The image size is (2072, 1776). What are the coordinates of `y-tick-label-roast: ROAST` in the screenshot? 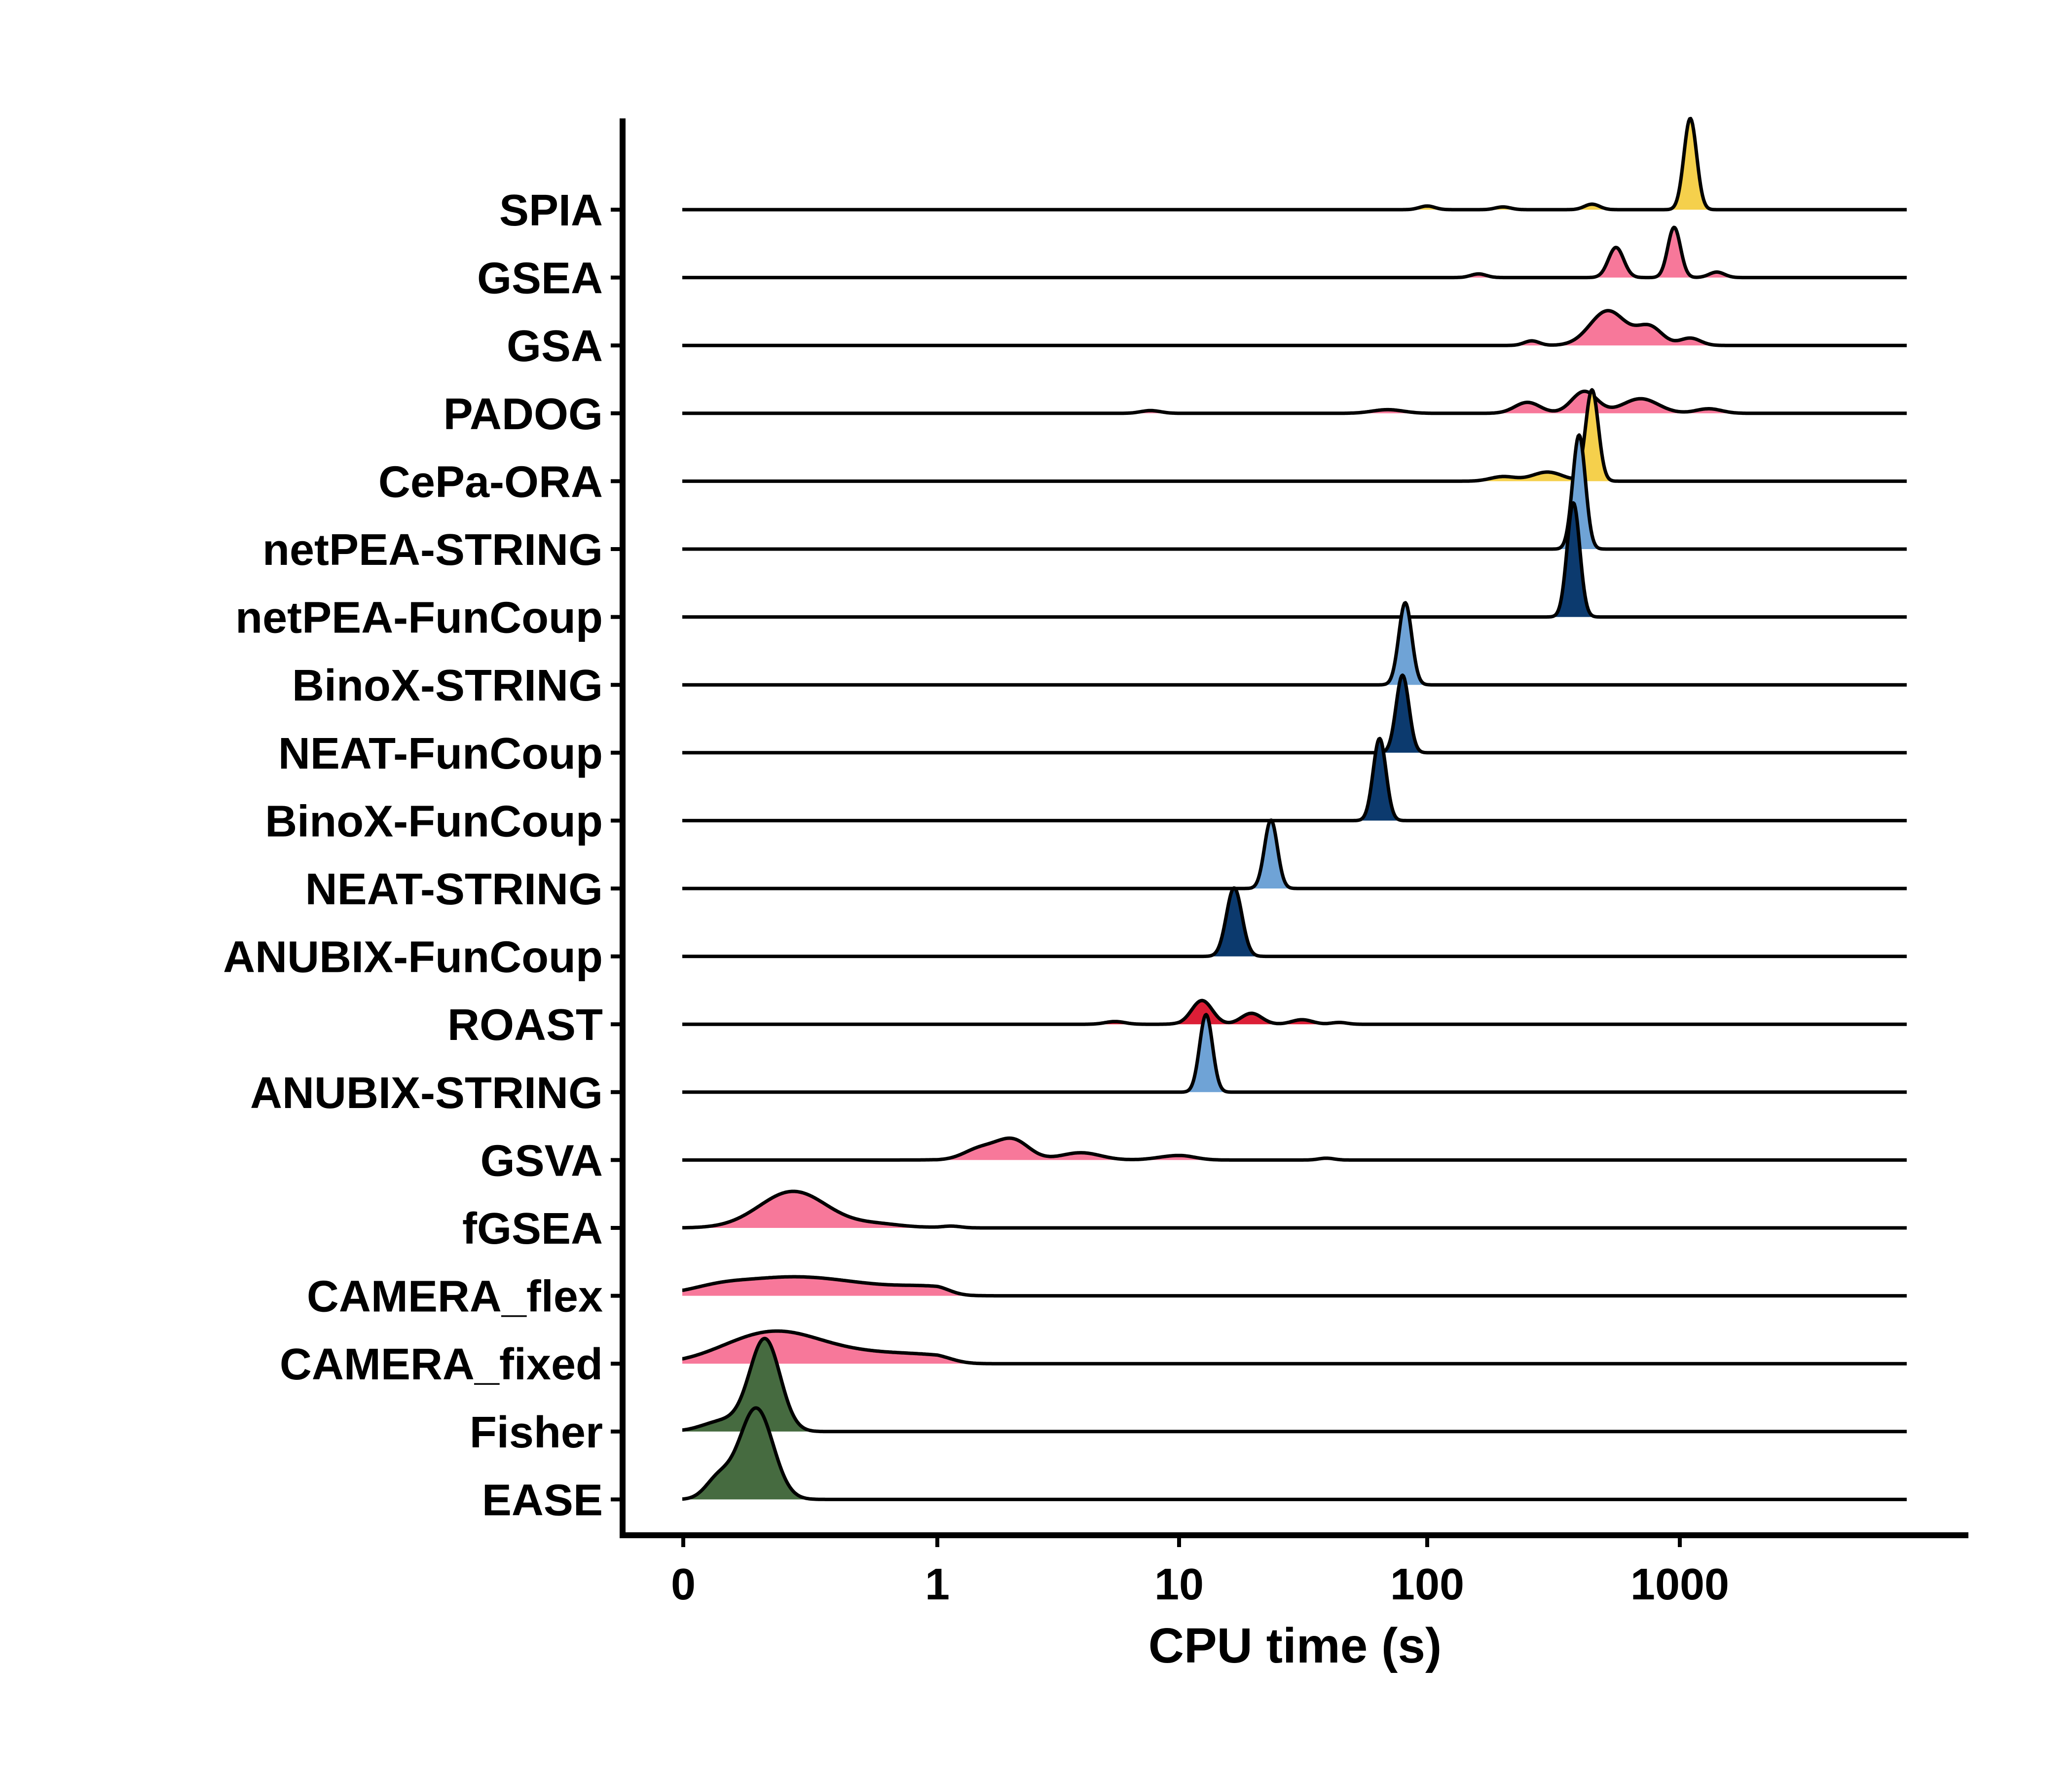 It's located at (525, 1025).